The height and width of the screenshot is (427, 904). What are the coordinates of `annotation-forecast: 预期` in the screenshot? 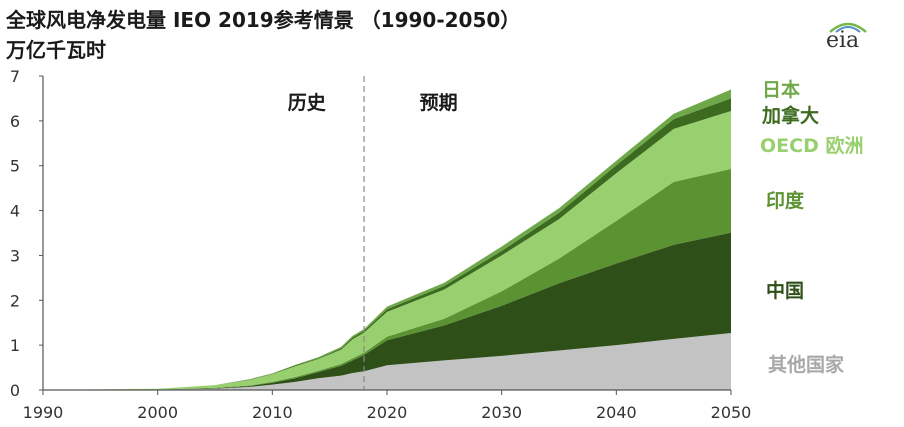 It's located at (439, 103).